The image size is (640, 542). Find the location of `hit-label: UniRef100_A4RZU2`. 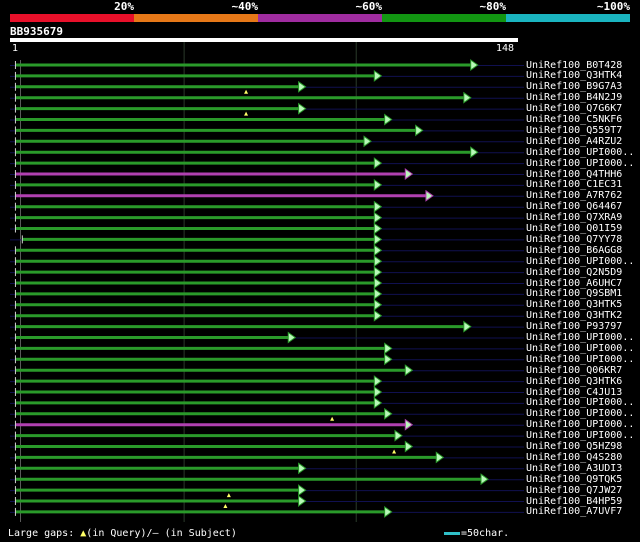

hit-label: UniRef100_A4RZU2 is located at coordinates (574, 141).